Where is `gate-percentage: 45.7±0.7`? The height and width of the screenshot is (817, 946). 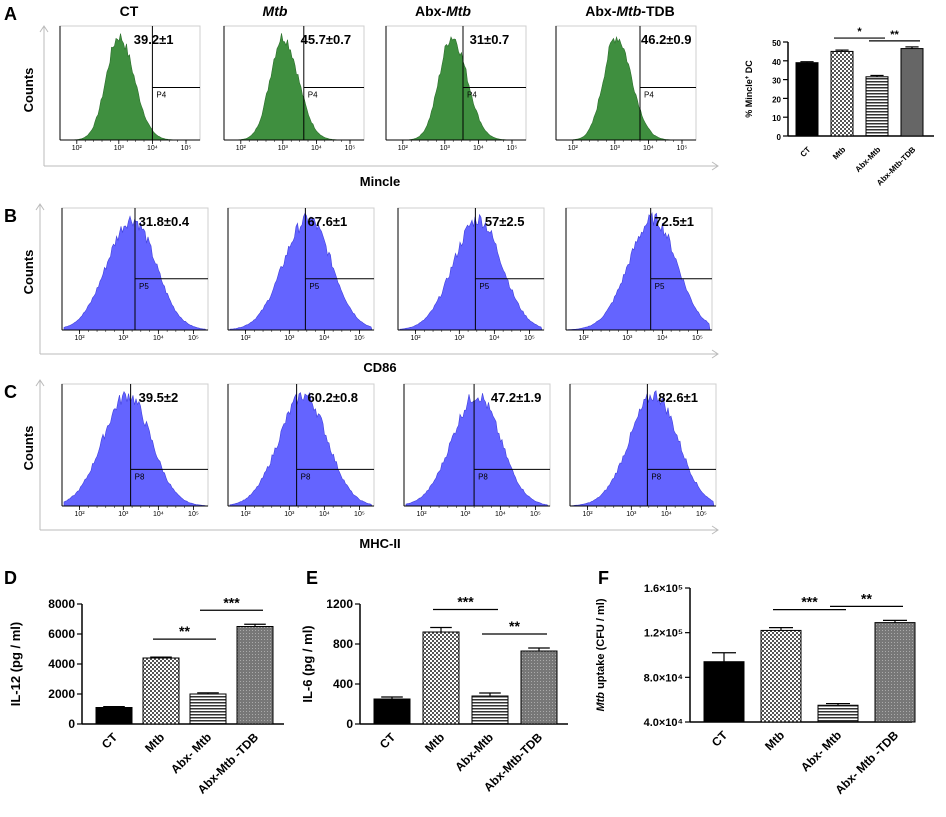
gate-percentage: 45.7±0.7 is located at coordinates (326, 39).